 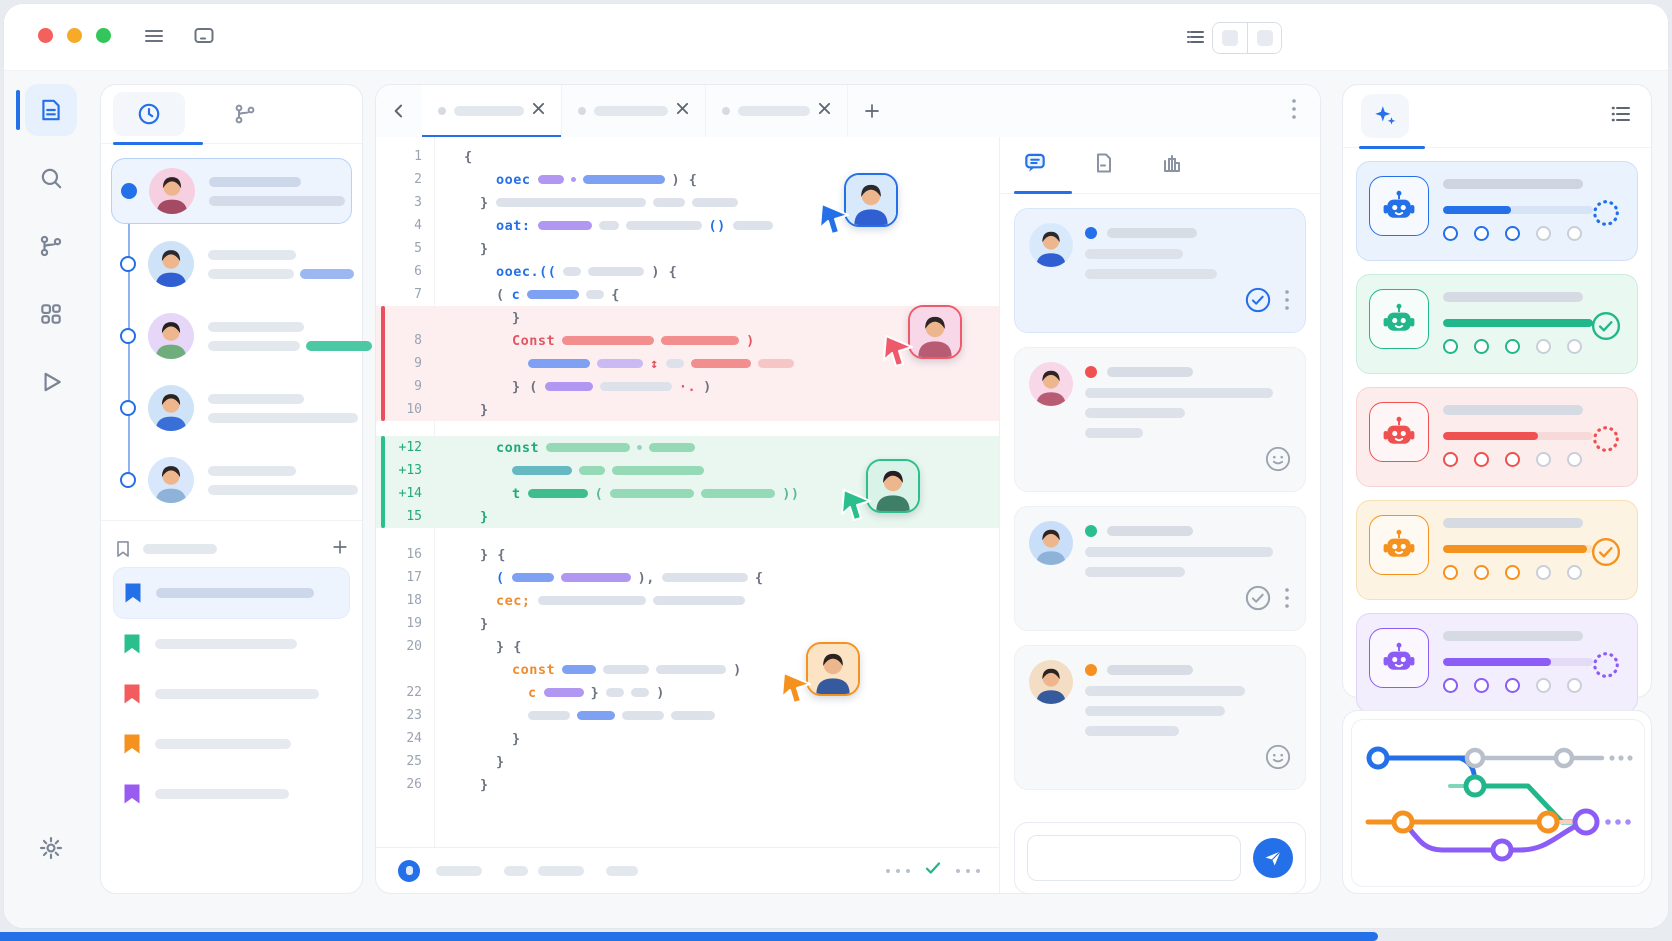 What do you see at coordinates (614, 364) in the screenshot?
I see `code-tokens: ↕` at bounding box center [614, 364].